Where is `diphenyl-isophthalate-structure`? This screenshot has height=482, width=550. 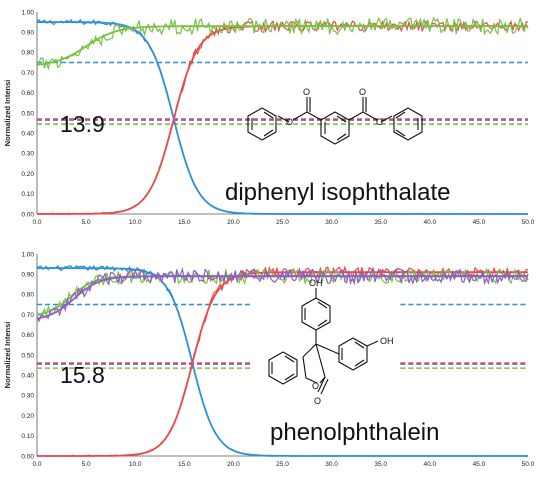
diphenyl-isophthalate-structure is located at coordinates (335, 121).